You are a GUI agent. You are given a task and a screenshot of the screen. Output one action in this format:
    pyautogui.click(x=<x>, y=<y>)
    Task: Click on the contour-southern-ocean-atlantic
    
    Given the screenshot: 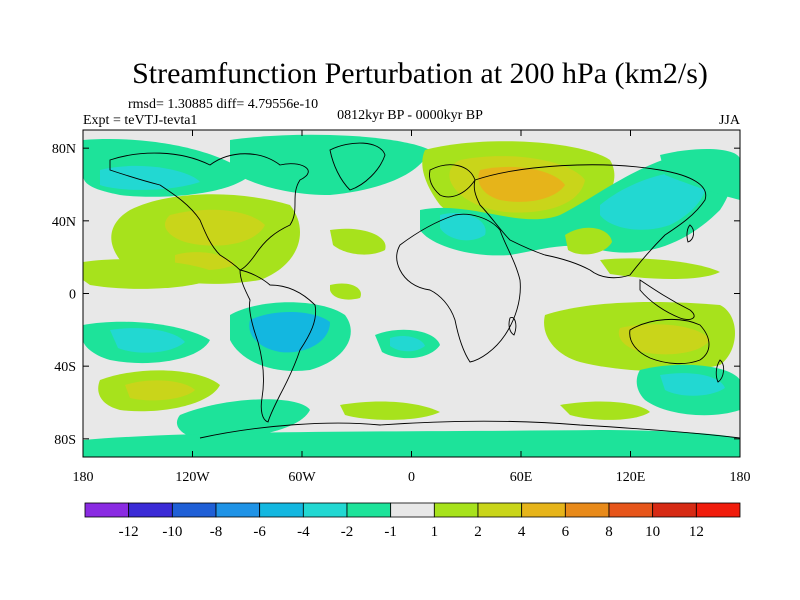 What is the action you would take?
    pyautogui.click(x=390, y=410)
    